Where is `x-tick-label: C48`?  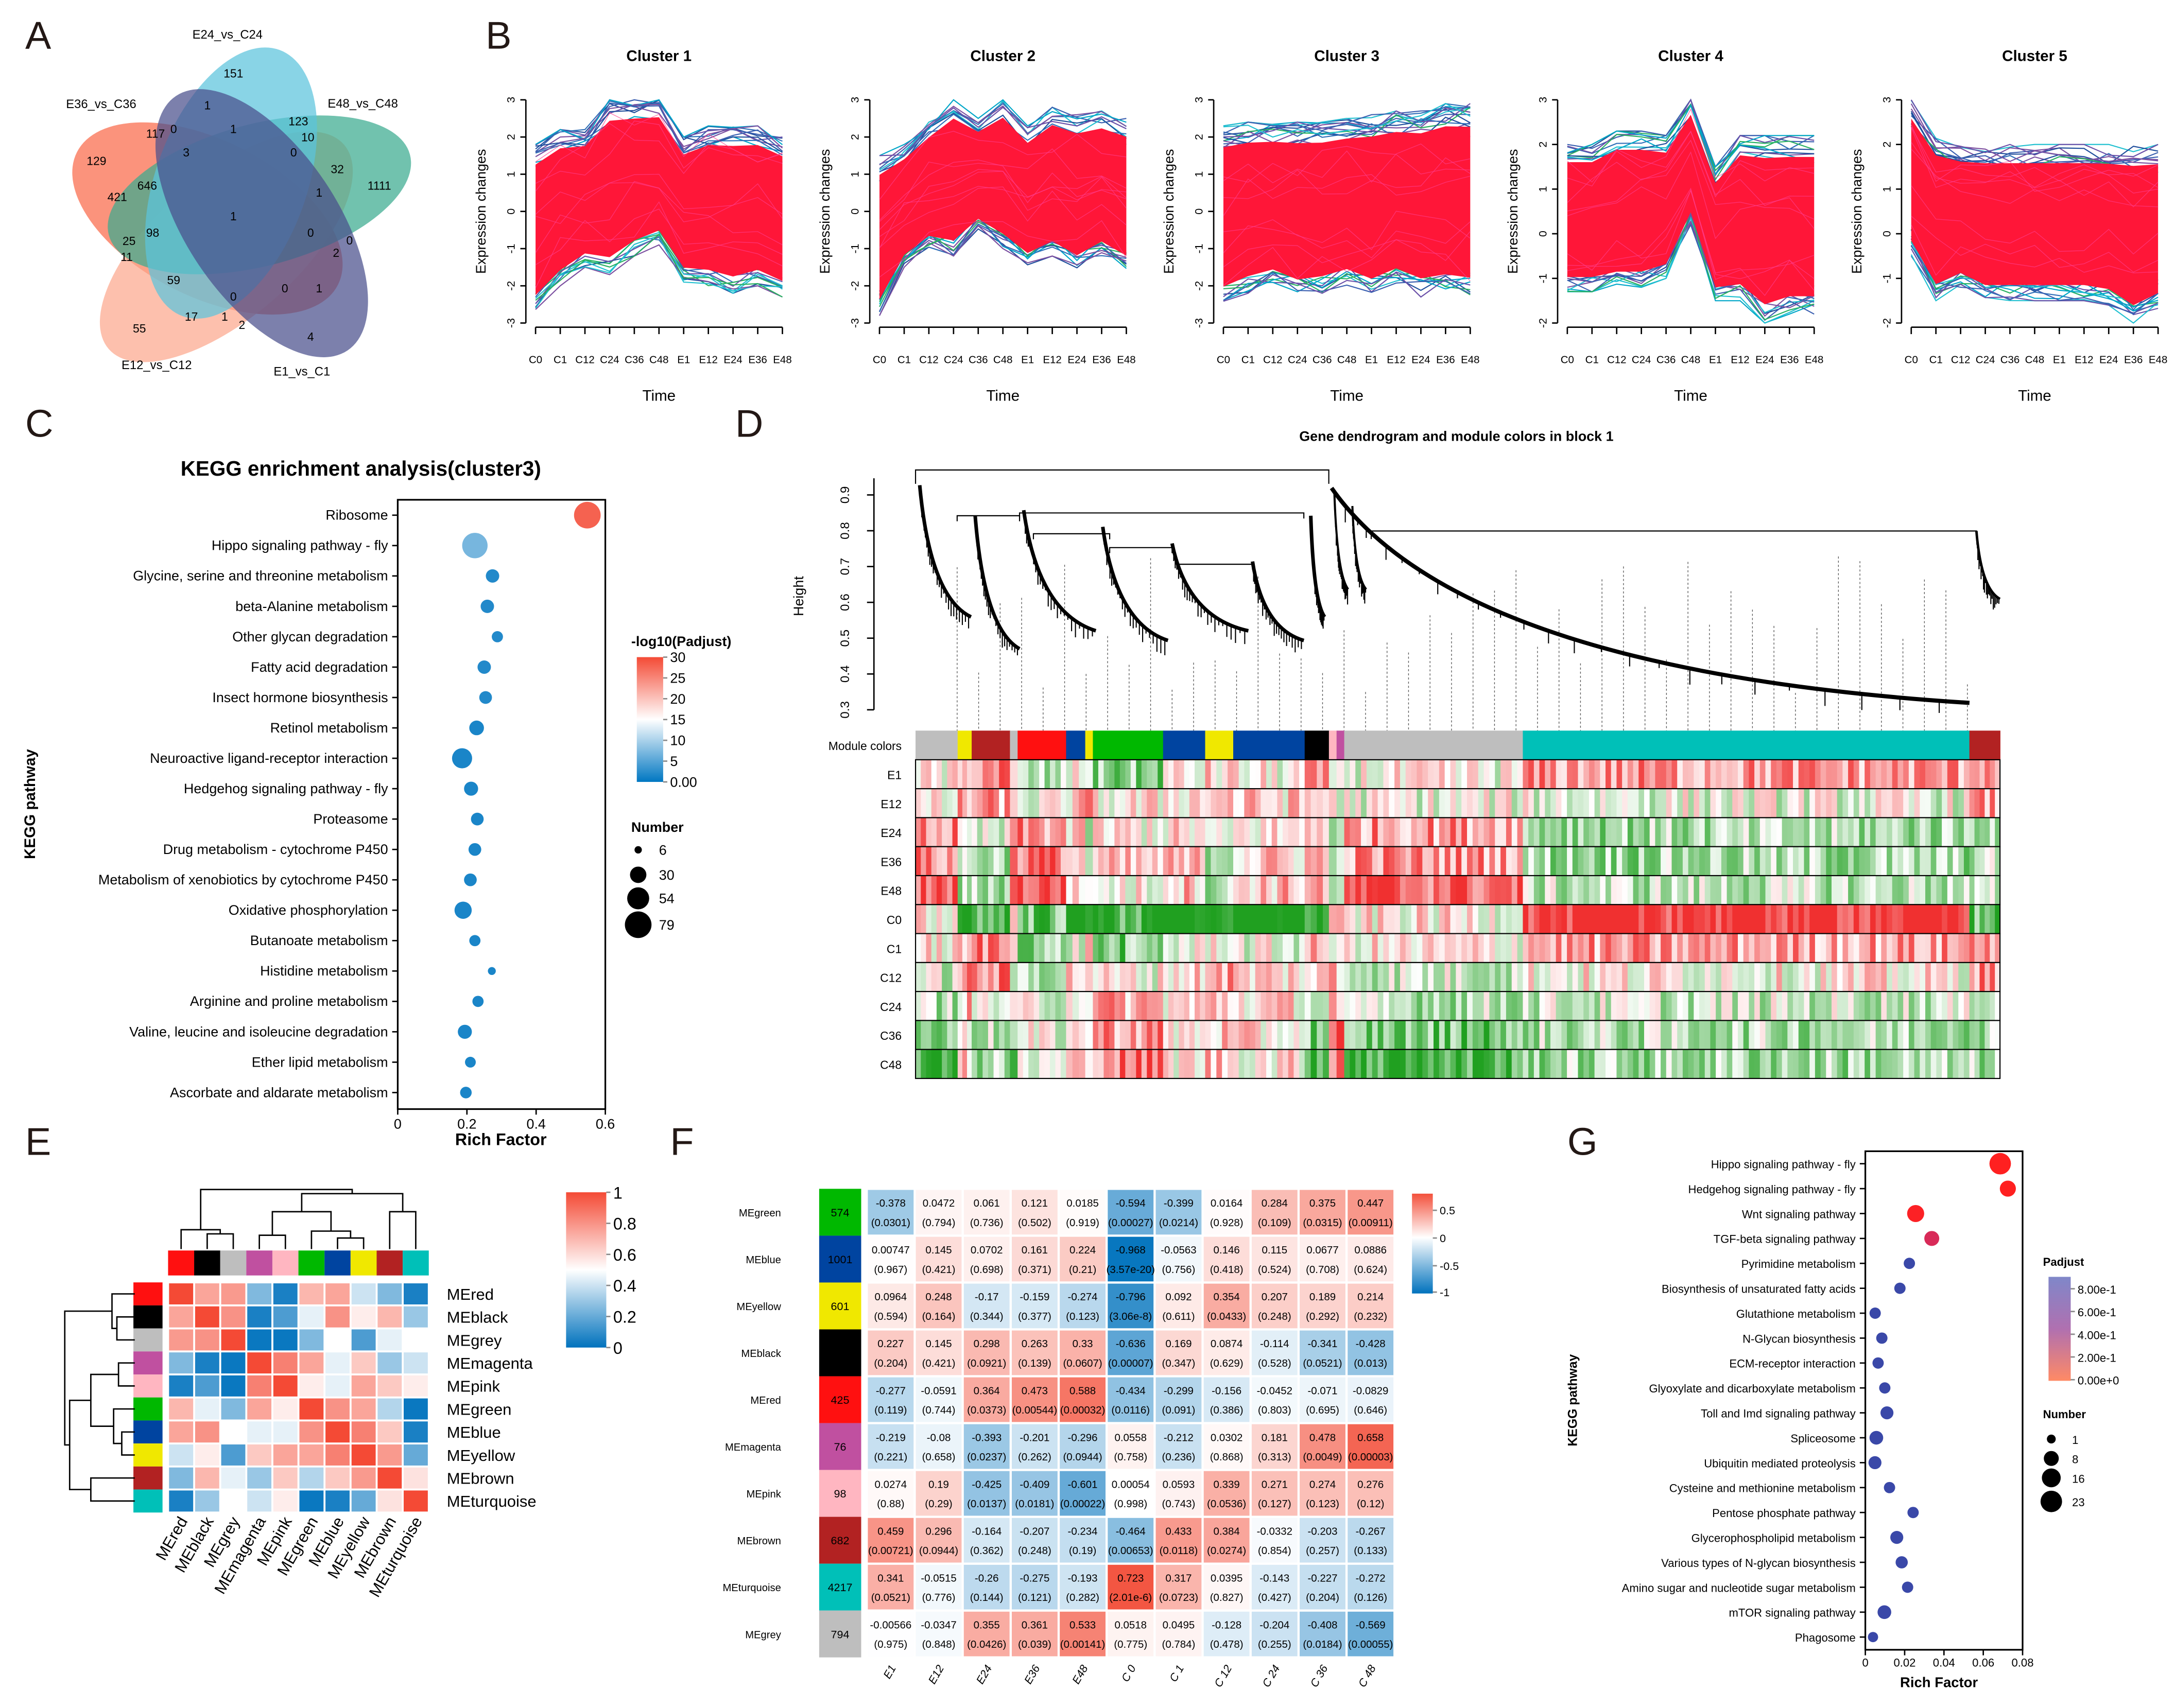 x-tick-label: C48 is located at coordinates (1003, 360).